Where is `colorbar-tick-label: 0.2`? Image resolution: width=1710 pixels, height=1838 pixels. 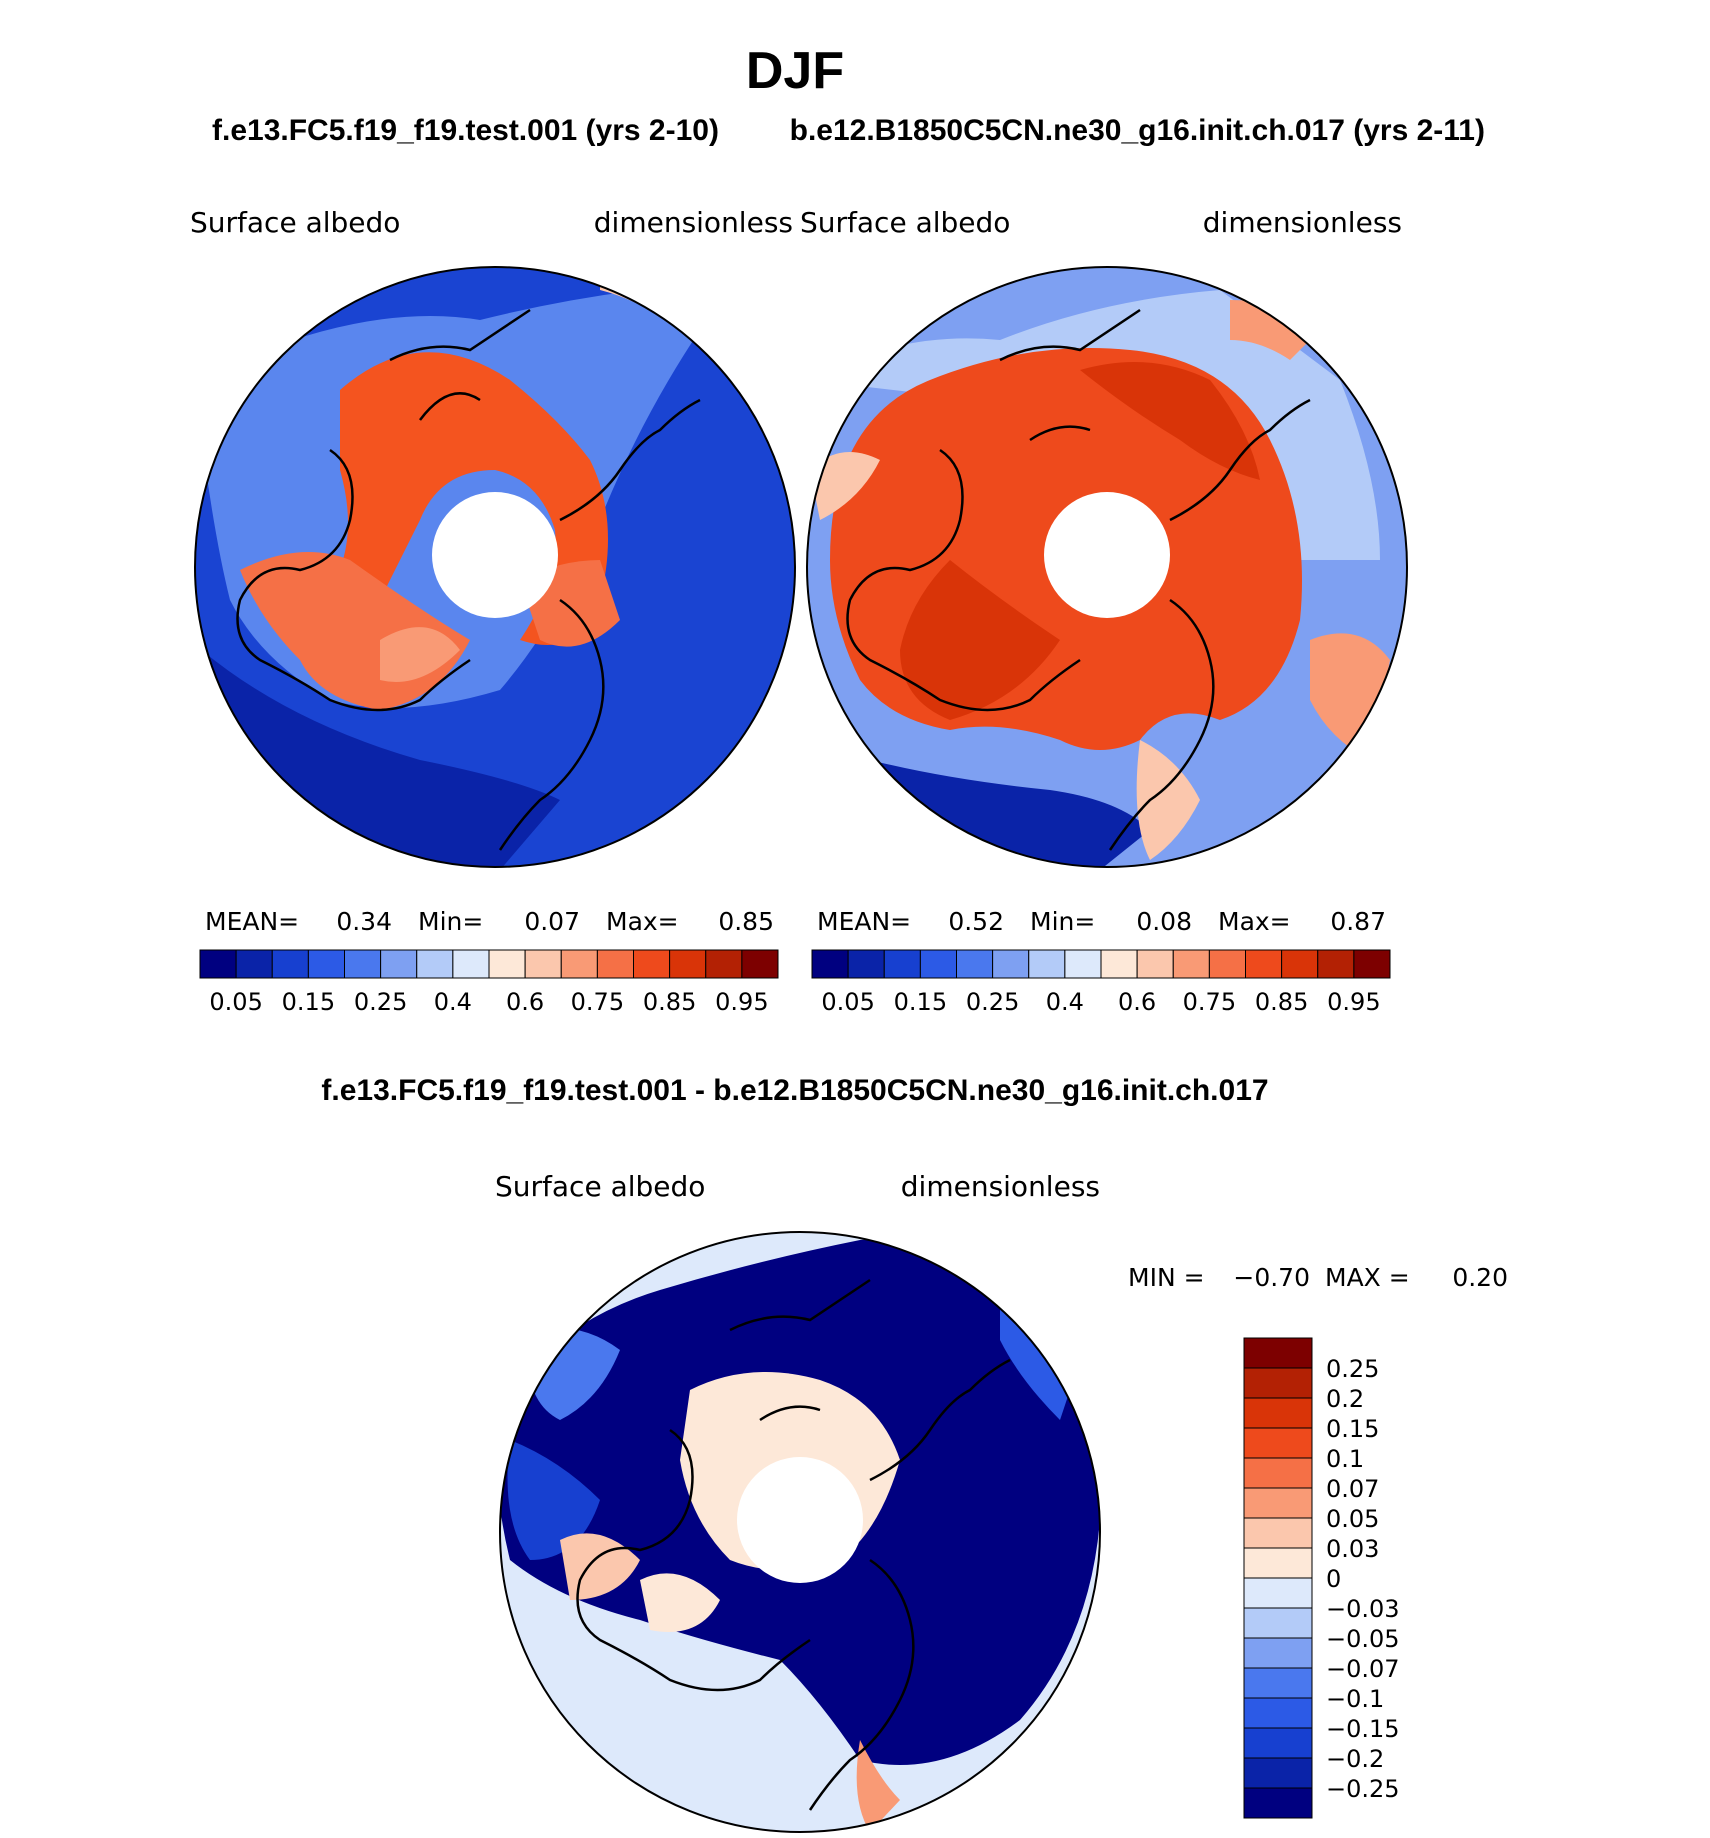
colorbar-tick-label: 0.2 is located at coordinates (1345, 1399).